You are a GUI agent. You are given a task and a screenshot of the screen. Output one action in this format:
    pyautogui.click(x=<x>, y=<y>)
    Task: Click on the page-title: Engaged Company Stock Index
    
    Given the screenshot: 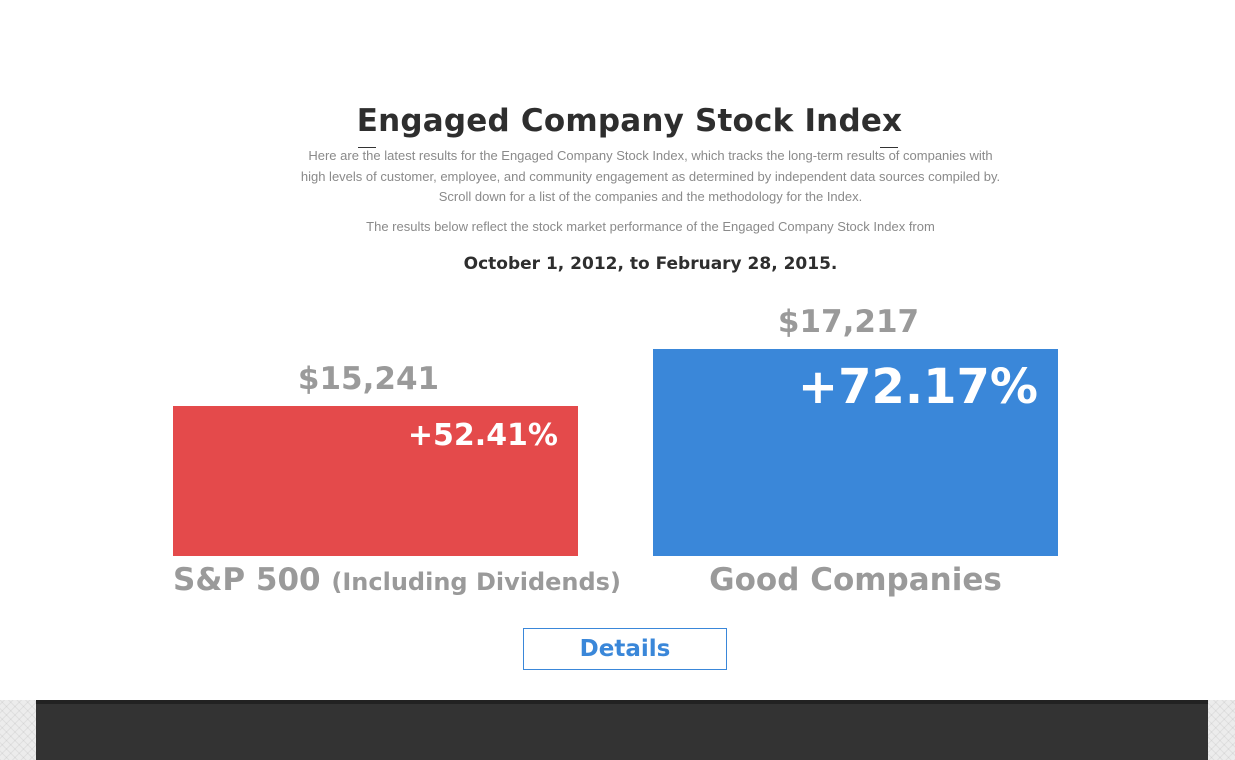 What is the action you would take?
    pyautogui.click(x=629, y=121)
    